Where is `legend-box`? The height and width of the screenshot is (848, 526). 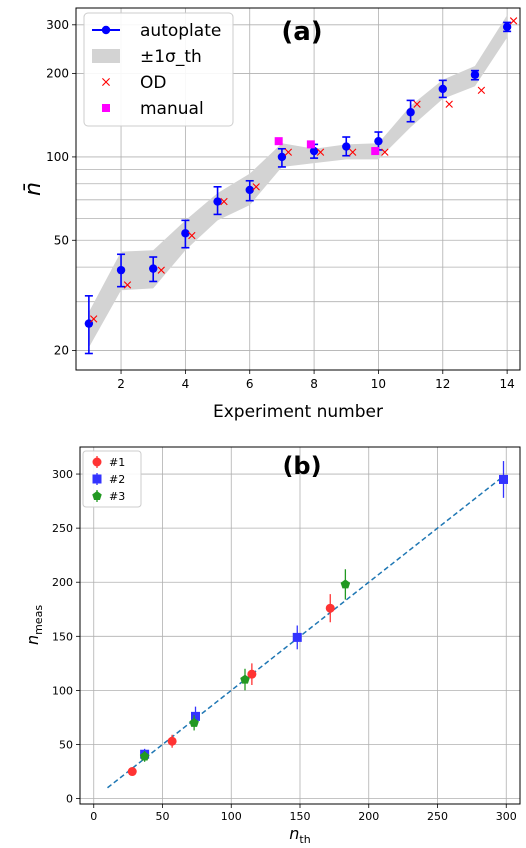
legend-box is located at coordinates (158, 69).